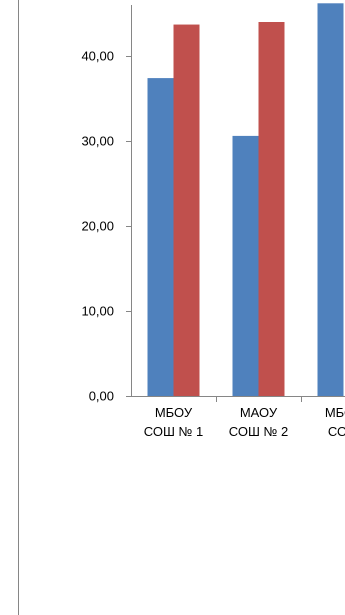  I want to click on x-tick-label: СОШ, so click(336, 431).